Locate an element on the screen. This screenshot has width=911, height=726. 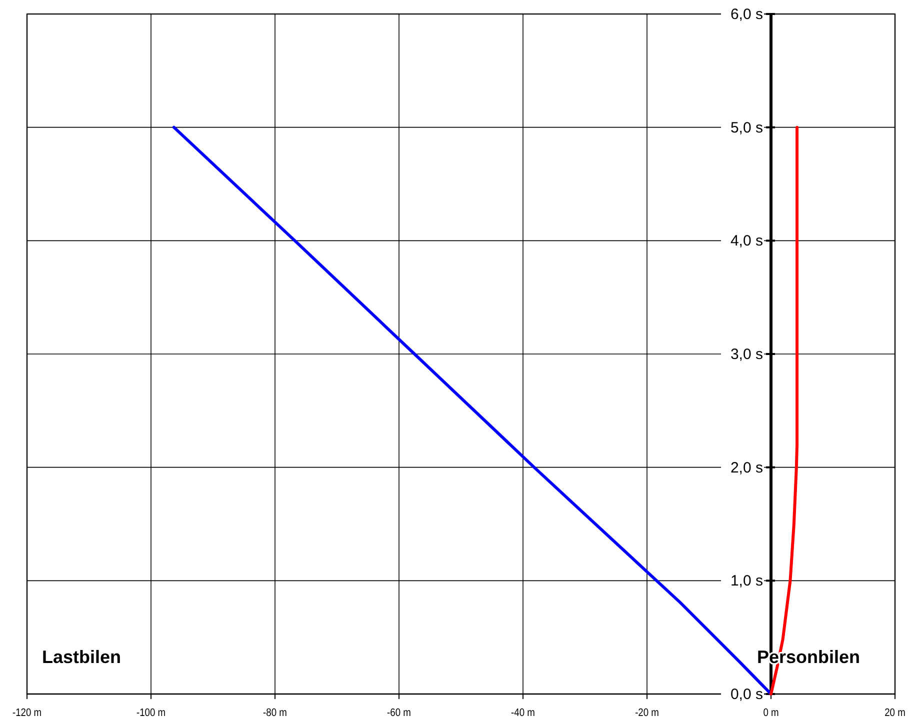
y-tick-label: 5,0 s is located at coordinates (746, 127).